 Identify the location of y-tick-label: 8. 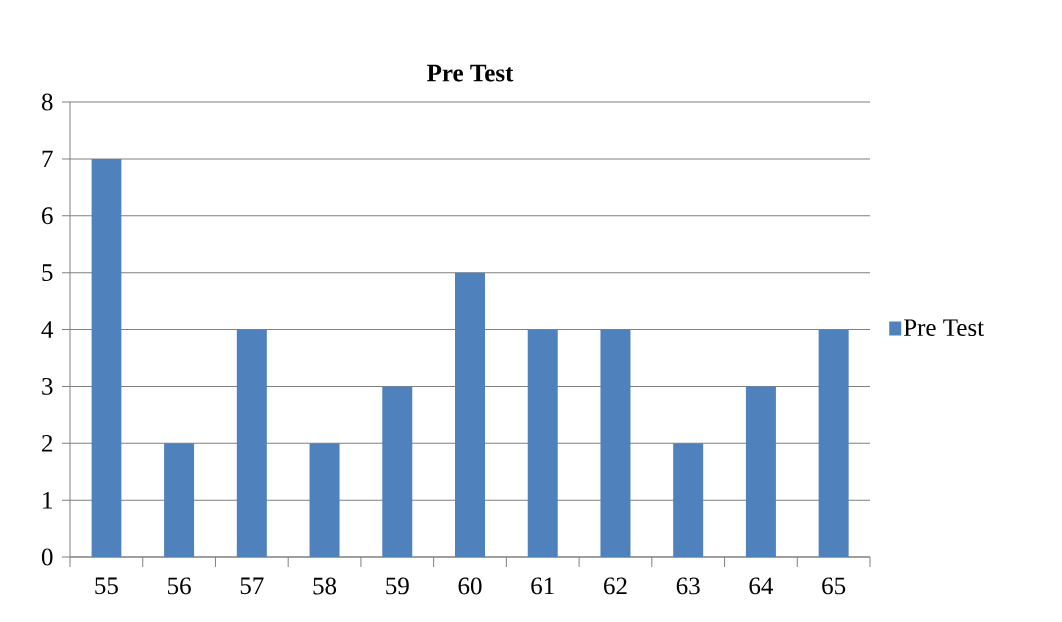
(47, 102).